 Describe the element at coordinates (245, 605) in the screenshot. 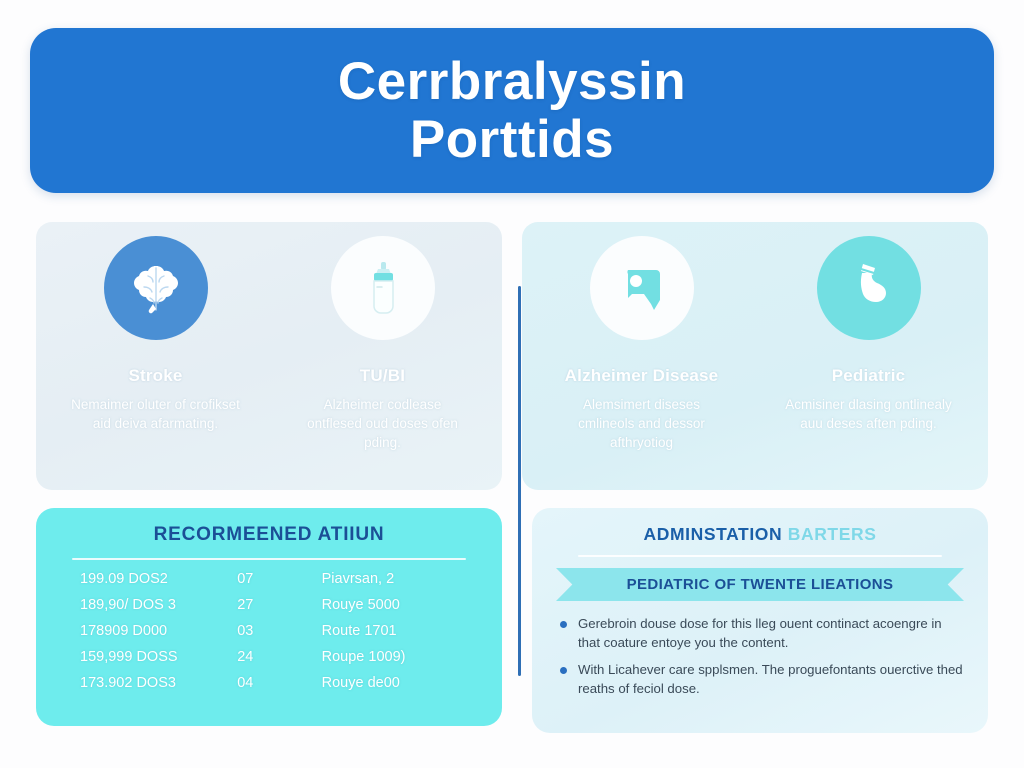

I see `cell-num: 27` at that location.